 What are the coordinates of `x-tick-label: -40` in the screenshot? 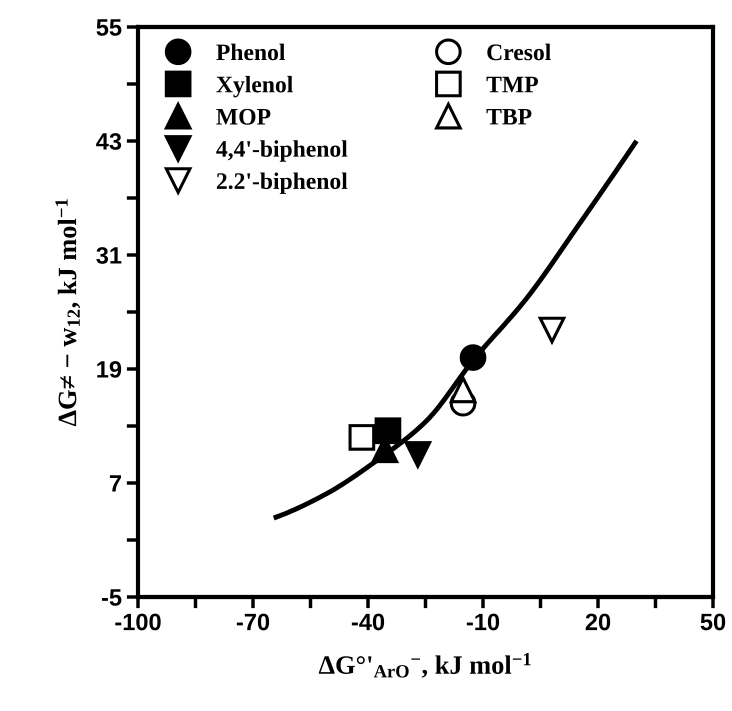 It's located at (368, 622).